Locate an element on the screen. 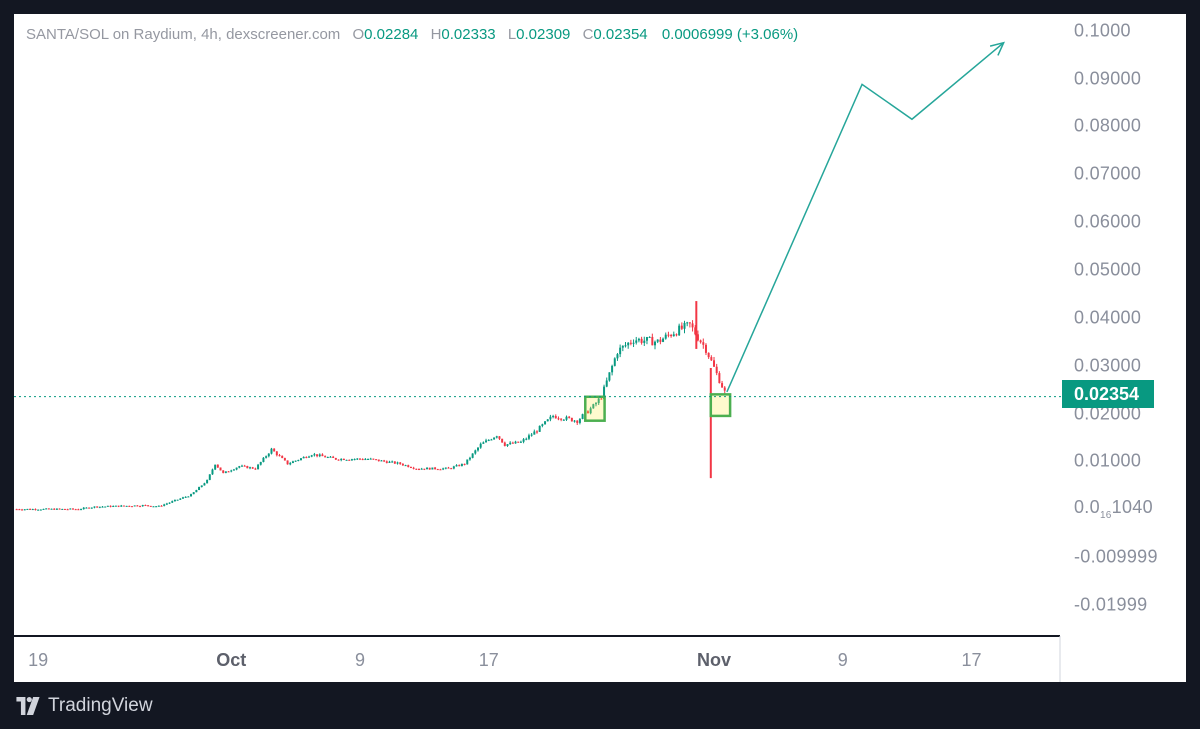 The width and height of the screenshot is (1200, 729). high-value: 0.02333 is located at coordinates (468, 34).